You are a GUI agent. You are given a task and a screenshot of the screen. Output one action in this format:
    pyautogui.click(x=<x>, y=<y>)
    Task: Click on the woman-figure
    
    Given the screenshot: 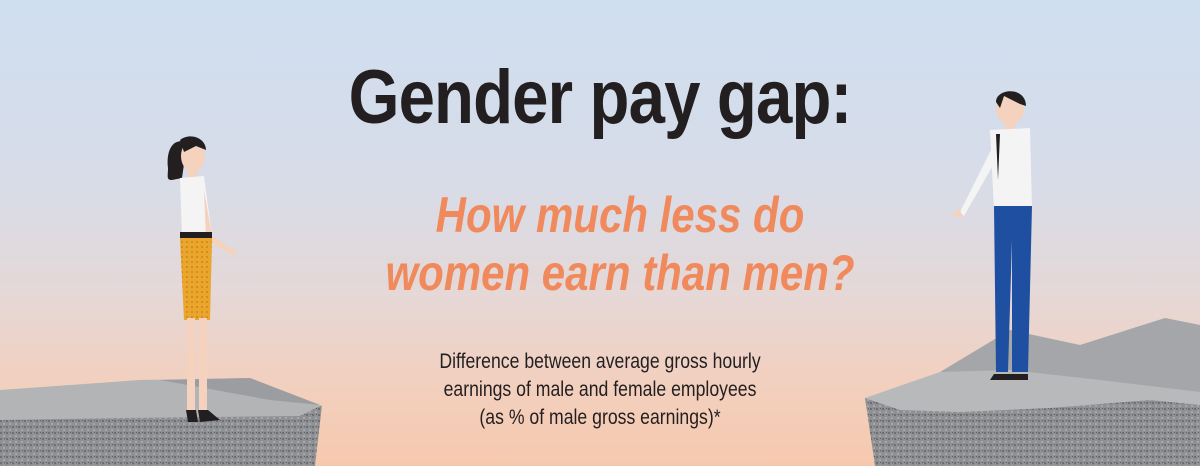 What is the action you would take?
    pyautogui.click(x=201, y=279)
    